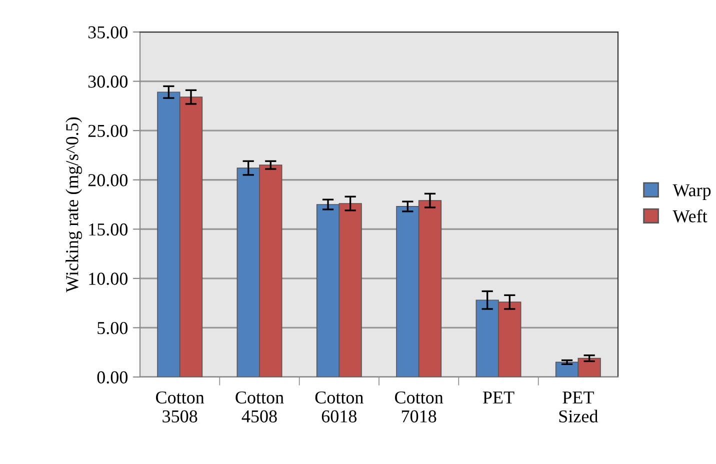 This screenshot has width=716, height=464. What do you see at coordinates (419, 406) in the screenshot?
I see `x-tick-label: Cotton 7018` at bounding box center [419, 406].